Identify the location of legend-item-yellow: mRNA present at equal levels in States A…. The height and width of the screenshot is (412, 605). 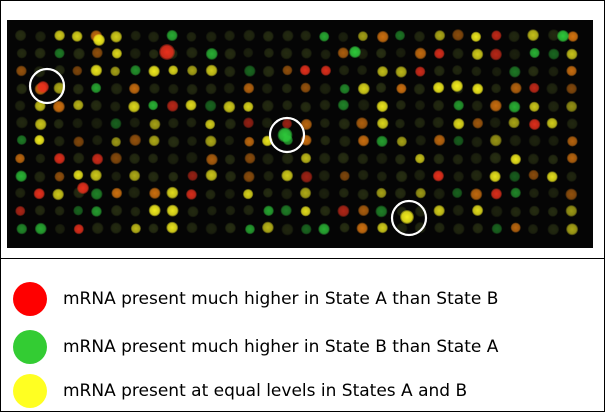
(240, 391).